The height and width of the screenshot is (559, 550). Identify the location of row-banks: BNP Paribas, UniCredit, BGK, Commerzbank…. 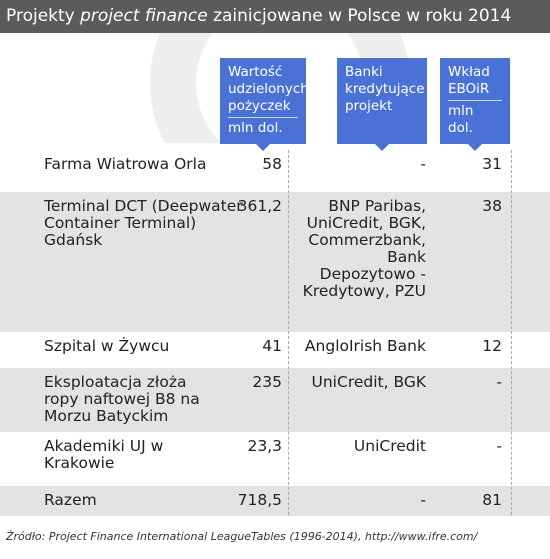
(364, 248).